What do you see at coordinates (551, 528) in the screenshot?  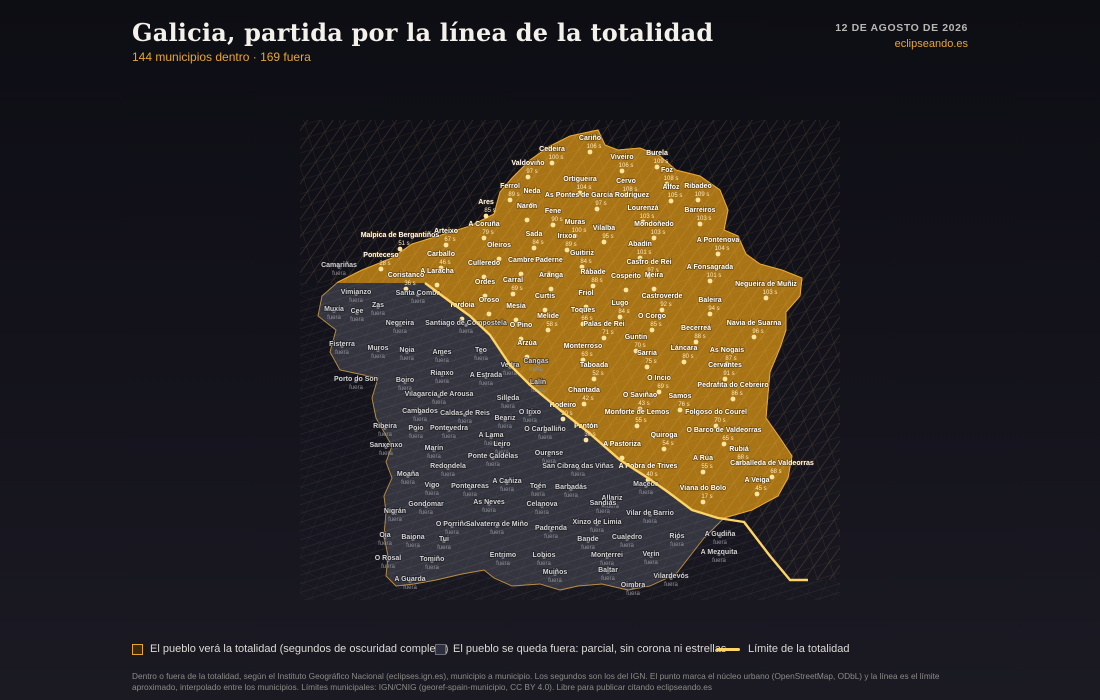 I see `label-padrenda: Padrenda` at bounding box center [551, 528].